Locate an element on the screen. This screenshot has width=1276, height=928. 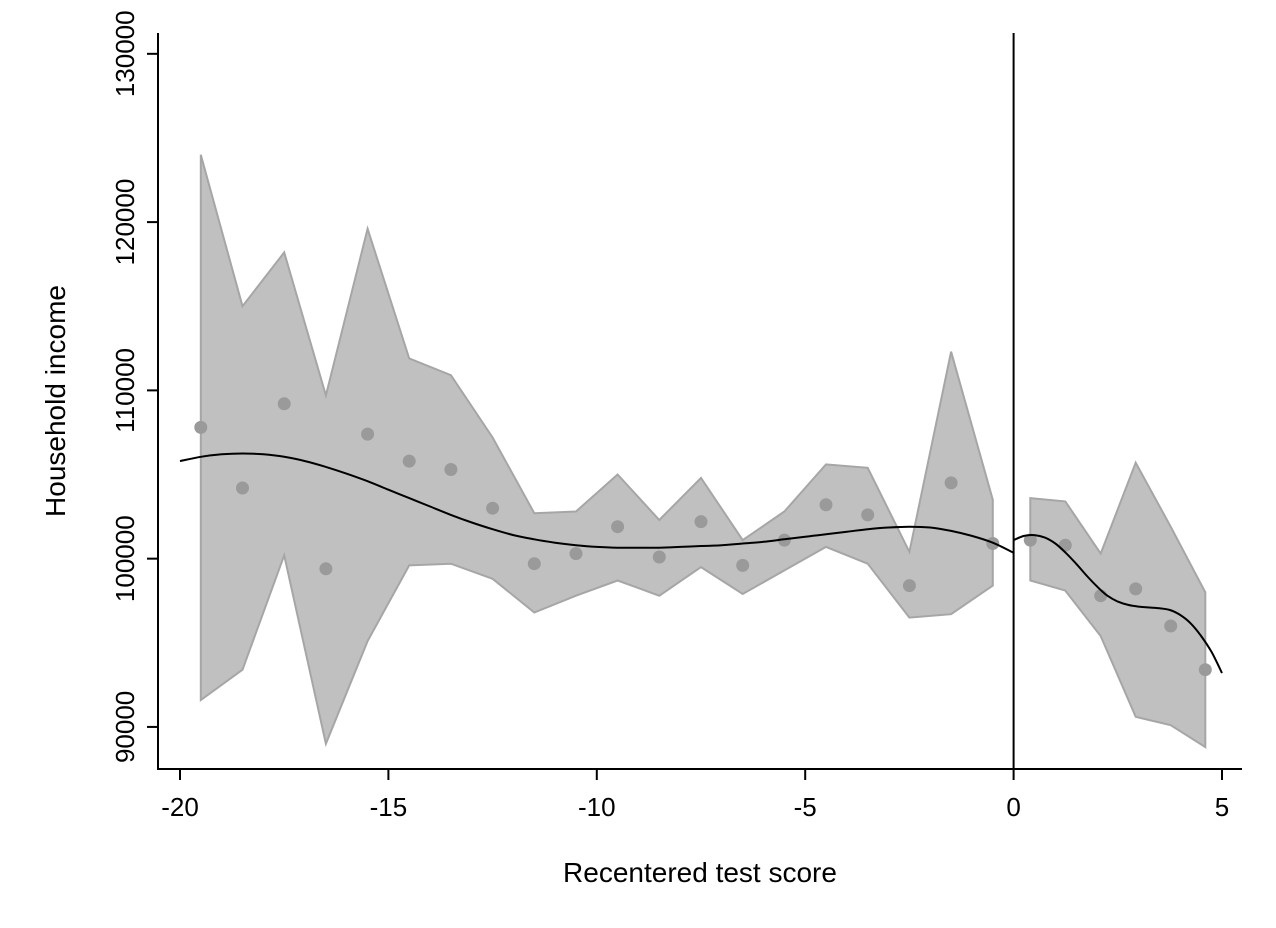
x-tick-label: -10 is located at coordinates (597, 807).